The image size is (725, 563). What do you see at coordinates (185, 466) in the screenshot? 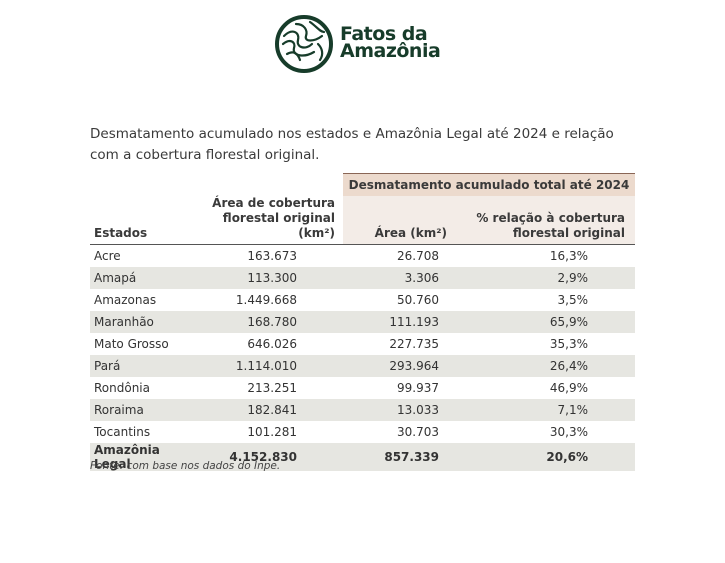
I see `source: Fonte: com base nos dados do Inpe.` at bounding box center [185, 466].